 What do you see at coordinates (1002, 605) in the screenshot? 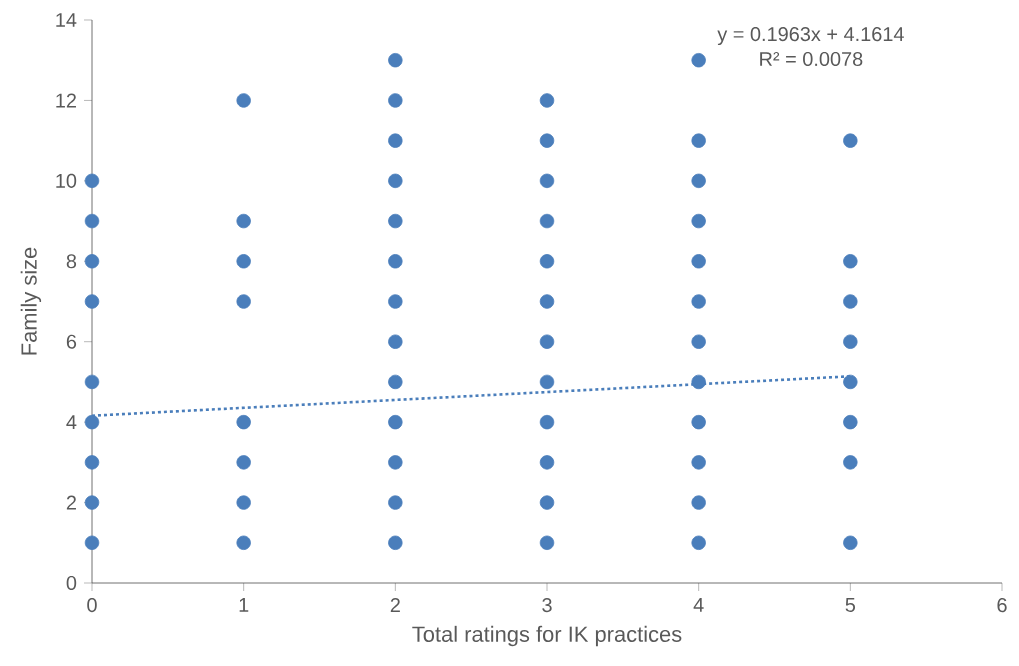
I see `x-tick-label: 6` at bounding box center [1002, 605].